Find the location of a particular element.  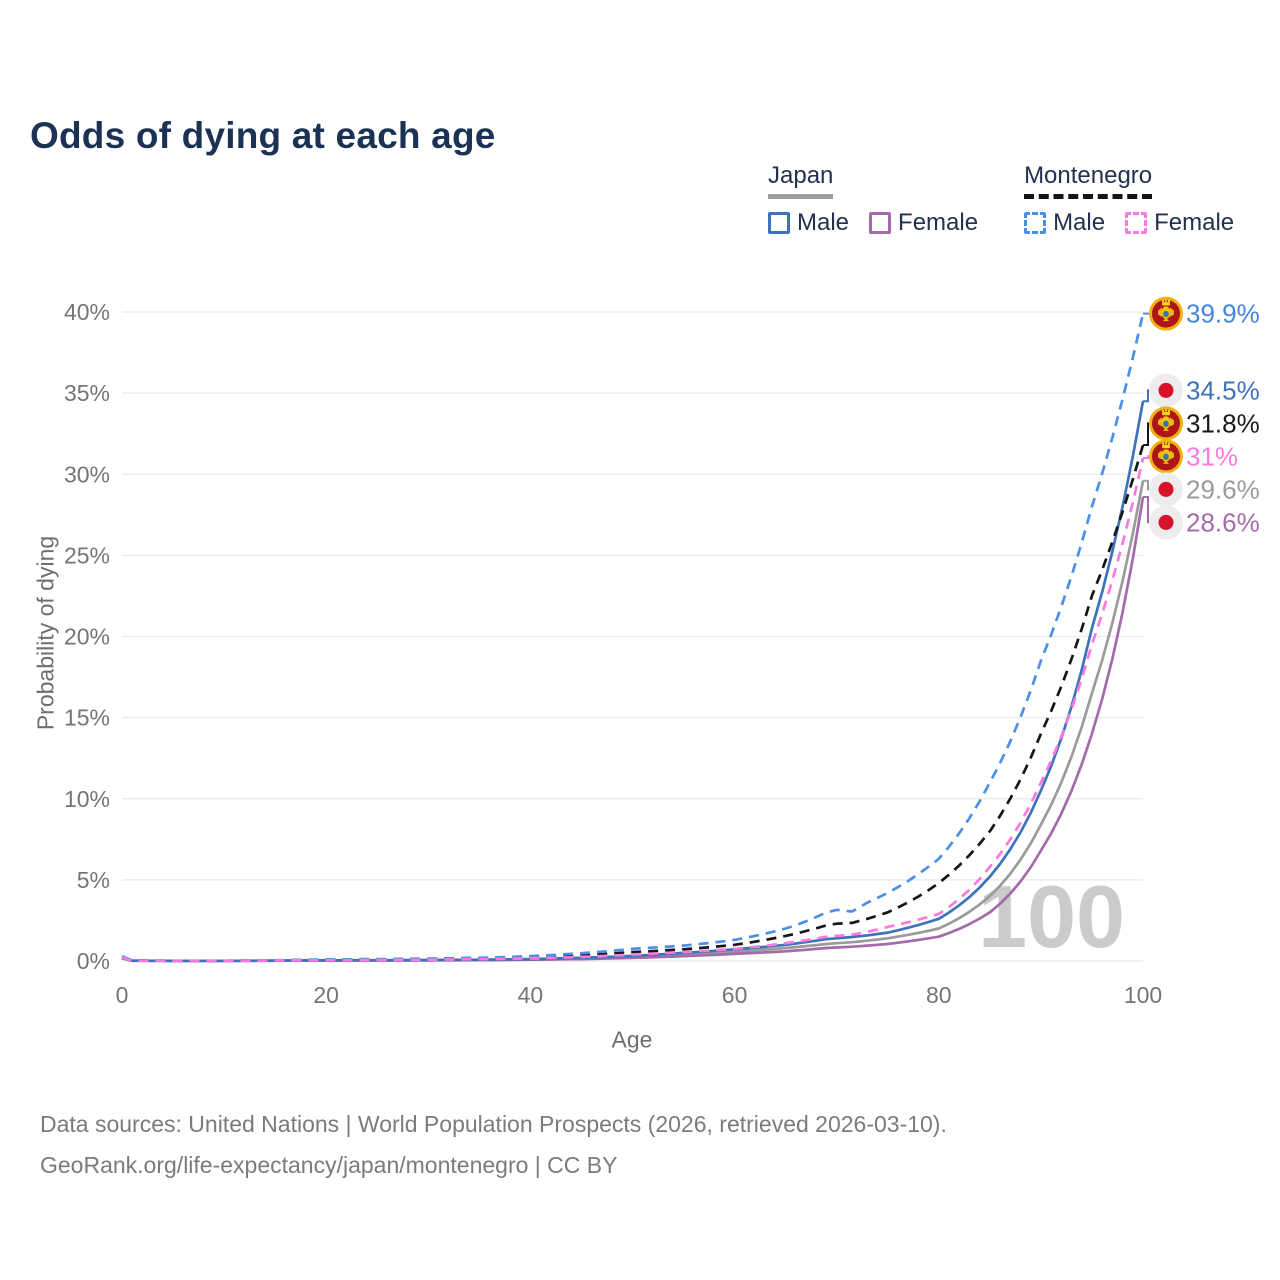

legend-label-montenegro-female: Female is located at coordinates (1194, 222).